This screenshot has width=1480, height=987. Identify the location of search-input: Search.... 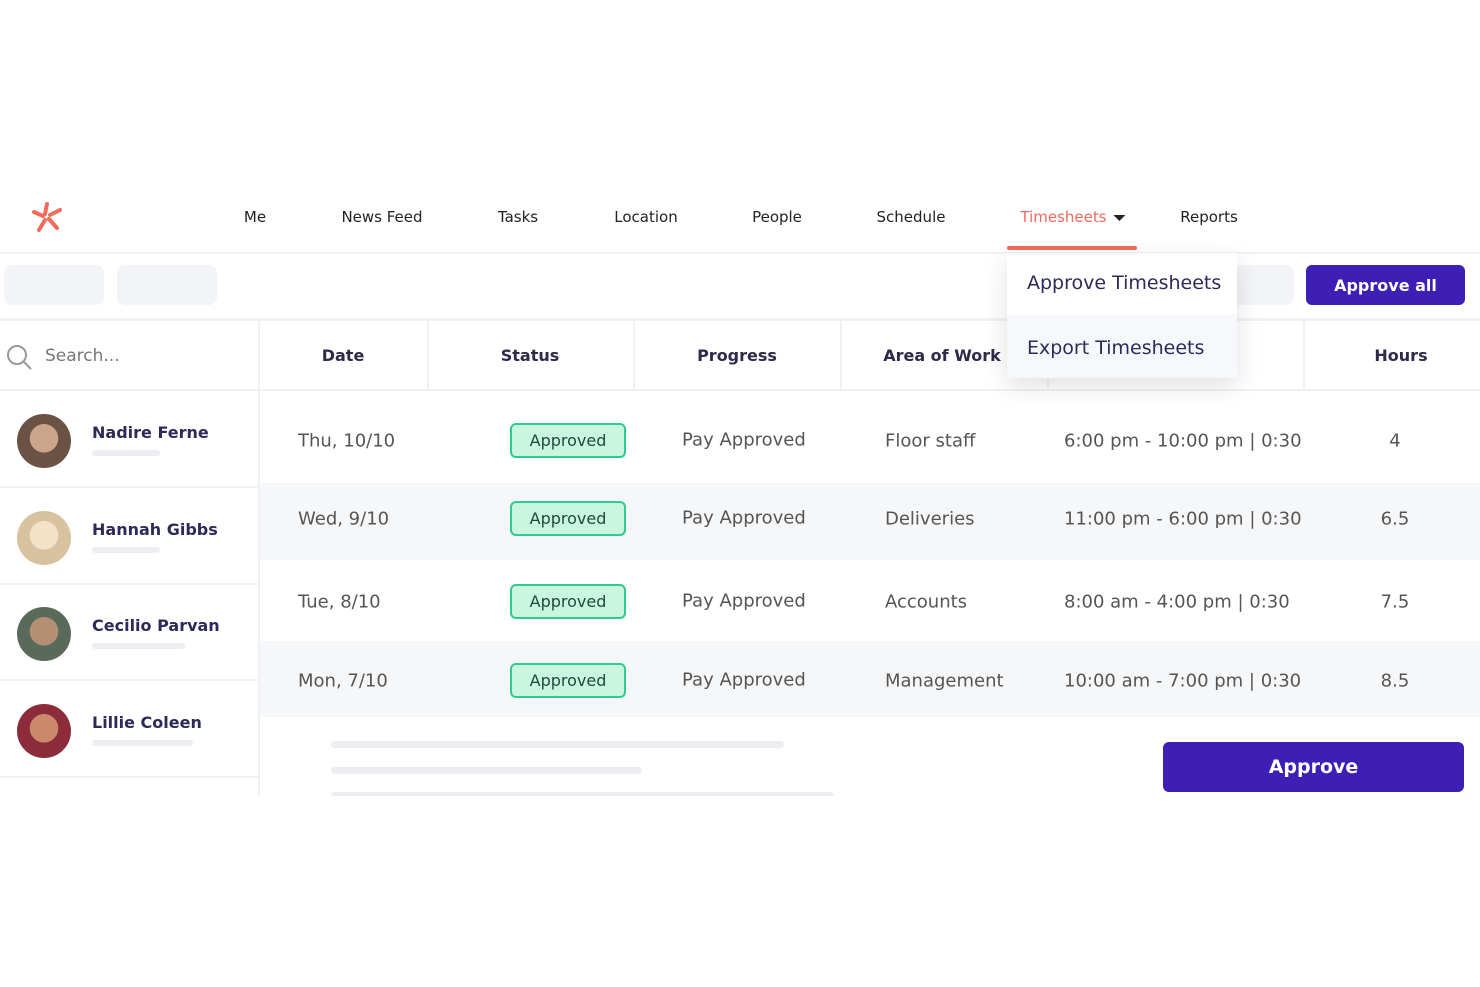
(82, 356).